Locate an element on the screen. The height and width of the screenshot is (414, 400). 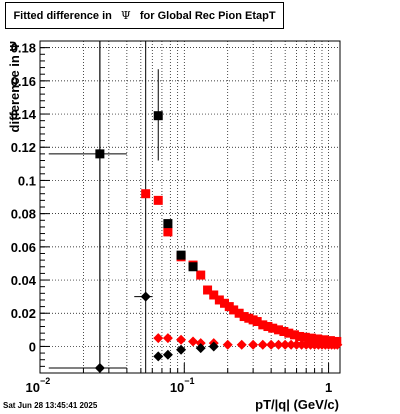
y-tick-label: 0.08 is located at coordinates (23, 214).